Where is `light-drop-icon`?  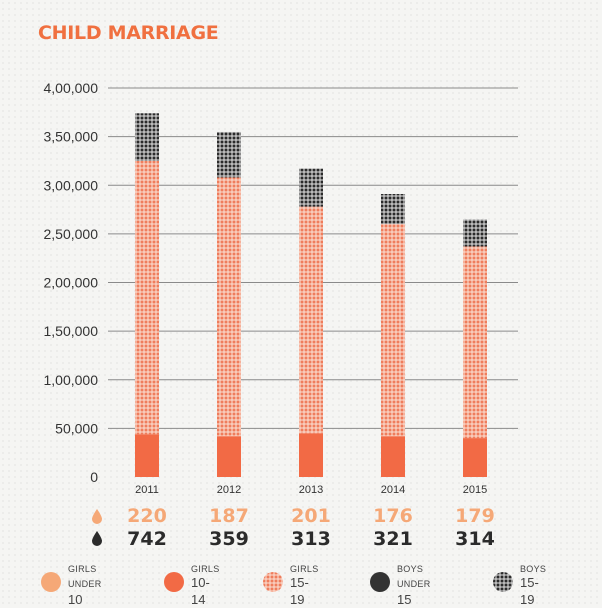 light-drop-icon is located at coordinates (97, 516).